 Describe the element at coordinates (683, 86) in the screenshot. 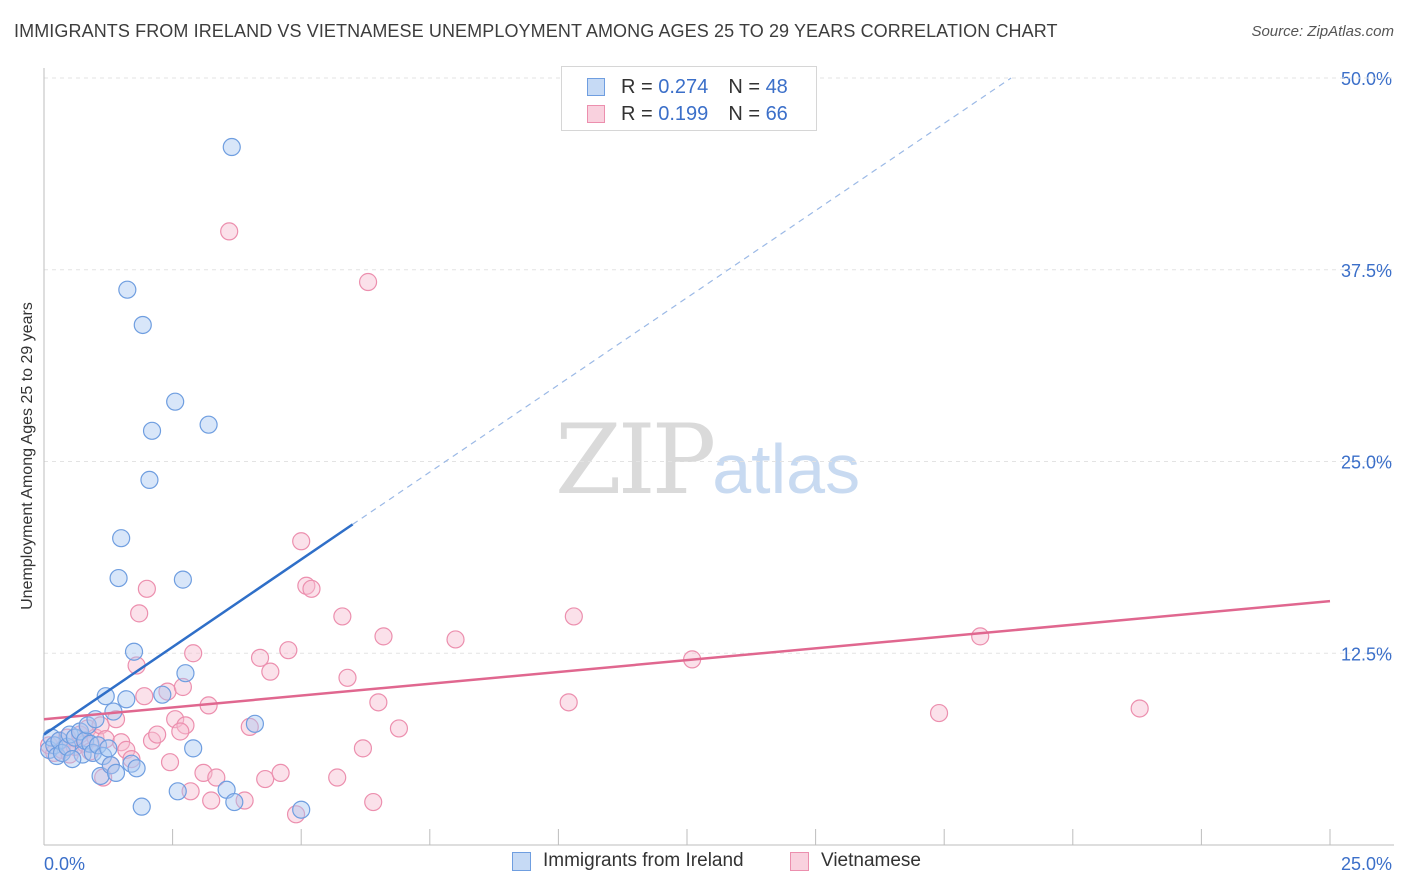

I see `legend-r-value: 0.274` at that location.